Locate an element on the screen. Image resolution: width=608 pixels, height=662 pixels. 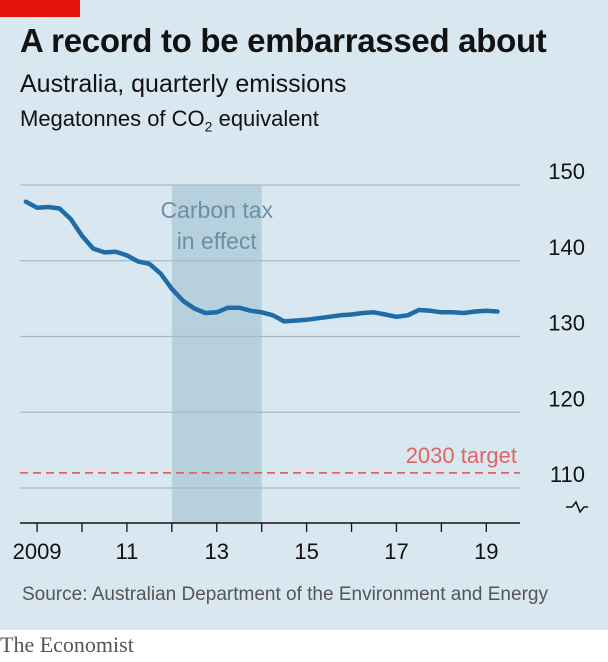
unit-label: Megatonnes of CO2 equivalent is located at coordinates (169, 120).